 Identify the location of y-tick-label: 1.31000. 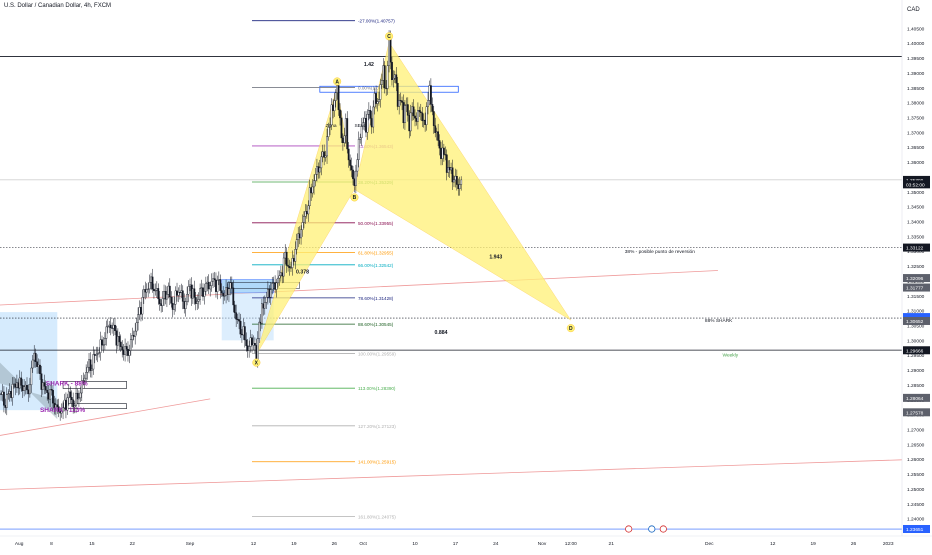
(916, 312).